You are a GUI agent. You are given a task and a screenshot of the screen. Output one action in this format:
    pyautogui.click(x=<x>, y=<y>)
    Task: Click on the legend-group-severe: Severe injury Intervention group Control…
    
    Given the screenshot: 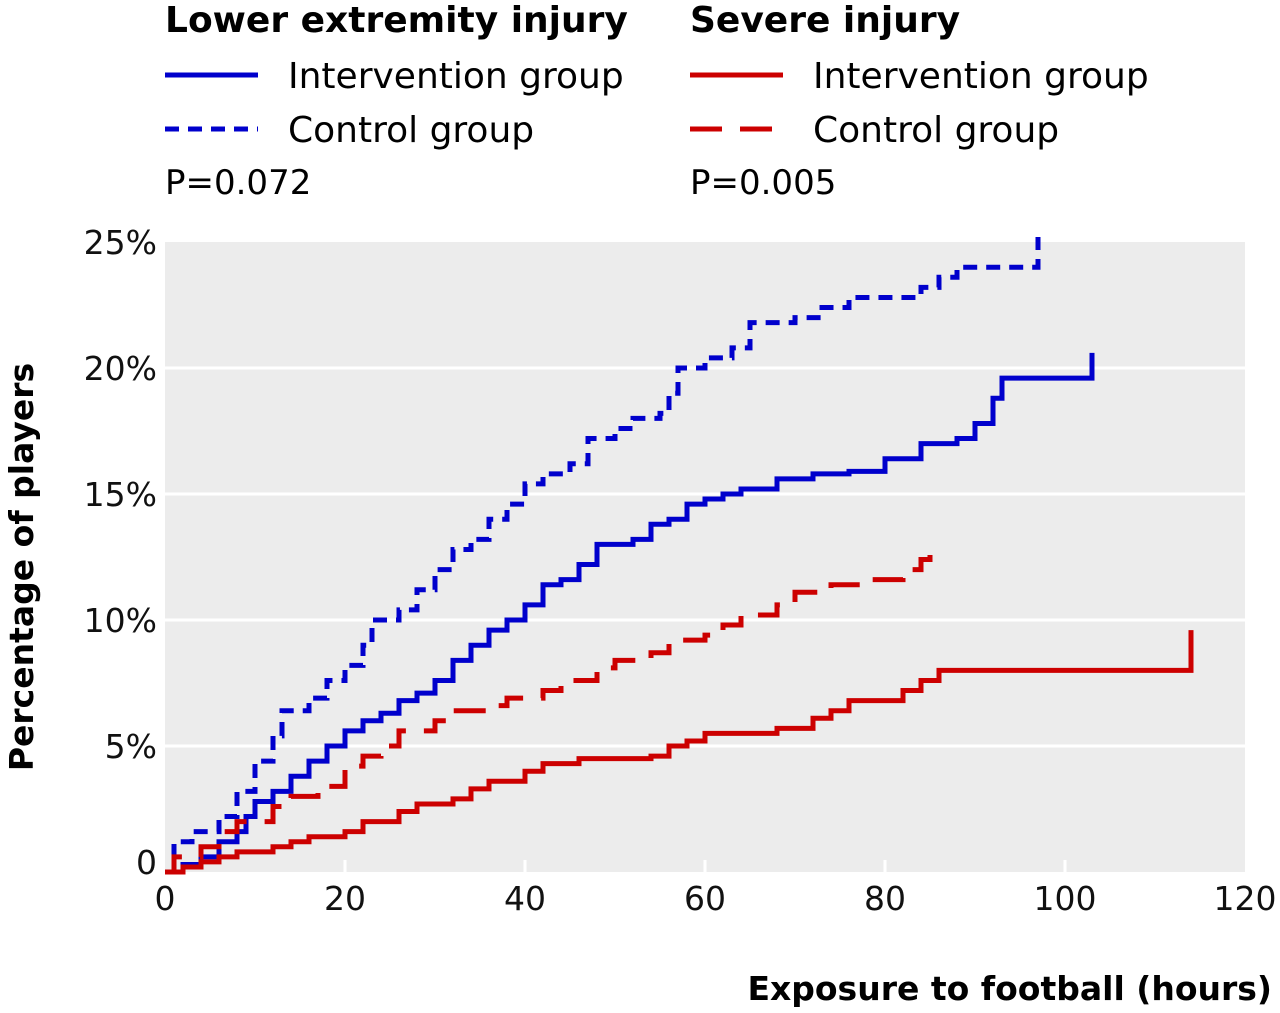 What is the action you would take?
    pyautogui.click(x=919, y=101)
    